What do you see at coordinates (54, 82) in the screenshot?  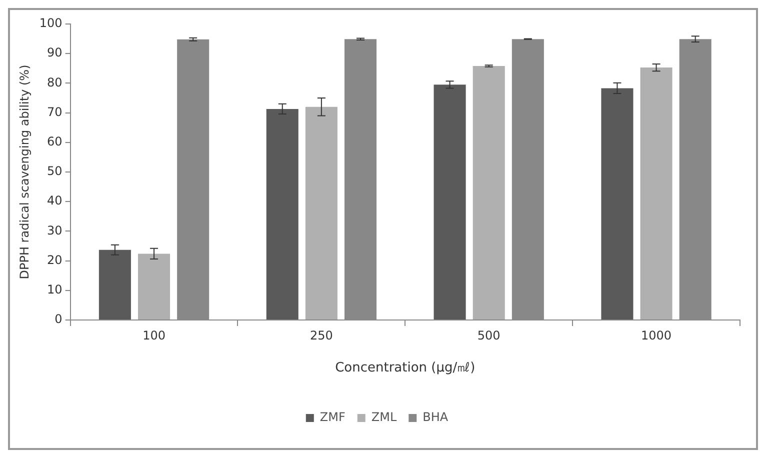 I see `y-tick-label: 80` at bounding box center [54, 82].